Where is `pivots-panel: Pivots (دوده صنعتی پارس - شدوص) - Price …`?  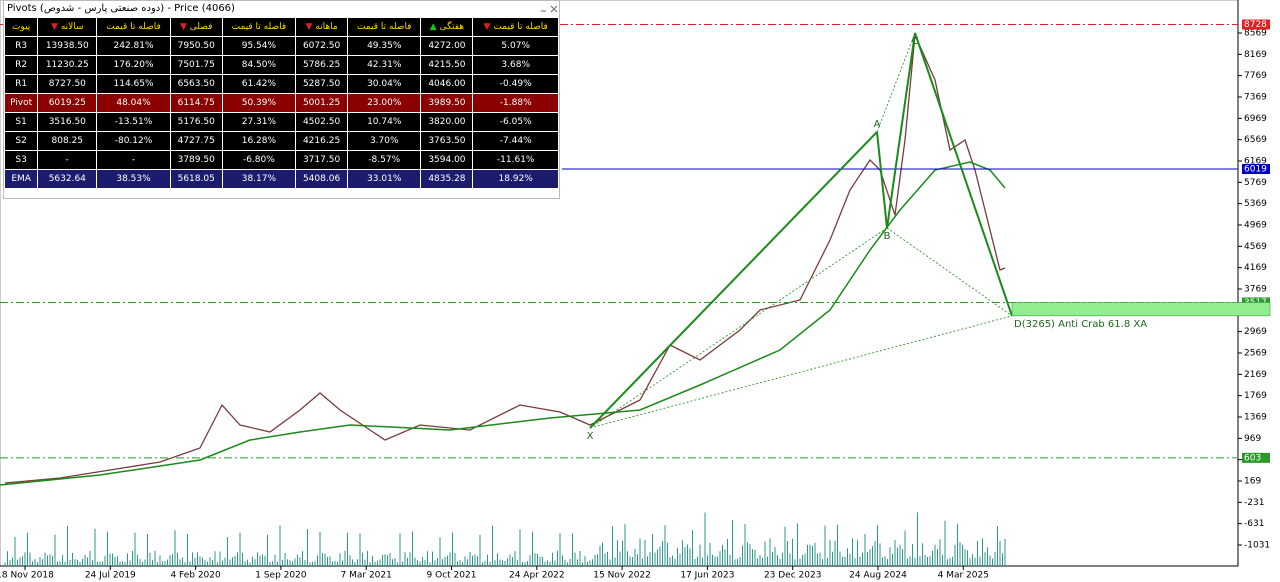
pivots-panel: Pivots (دوده صنعتی پارس - شدوص) - Price … is located at coordinates (281, 99).